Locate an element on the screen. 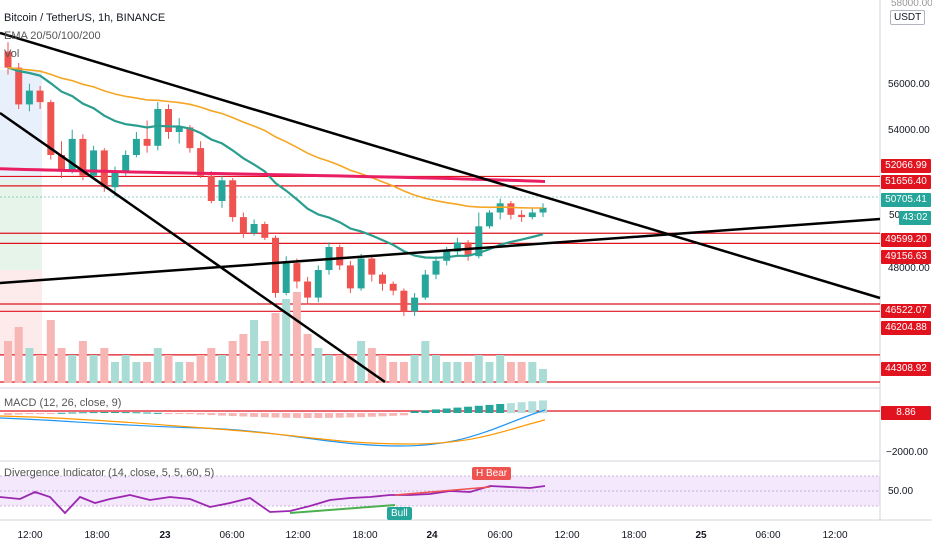 The height and width of the screenshot is (550, 932). price-axis-tick: 54000.00 is located at coordinates (909, 130).